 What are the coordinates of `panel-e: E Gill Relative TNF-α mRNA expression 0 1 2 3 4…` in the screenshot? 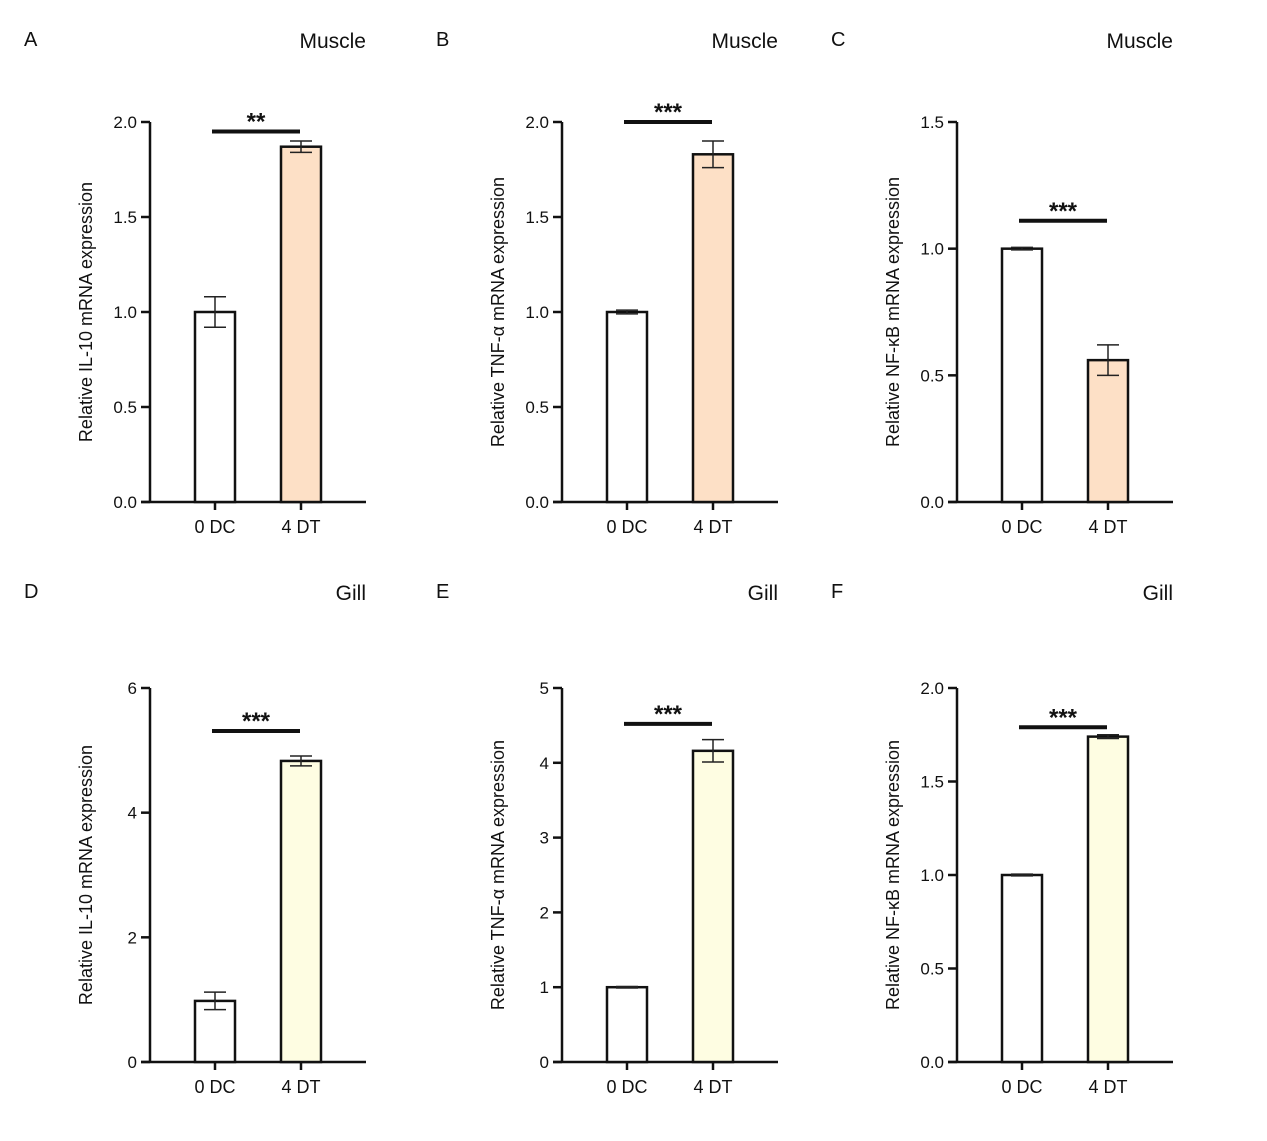 It's located at (607, 839).